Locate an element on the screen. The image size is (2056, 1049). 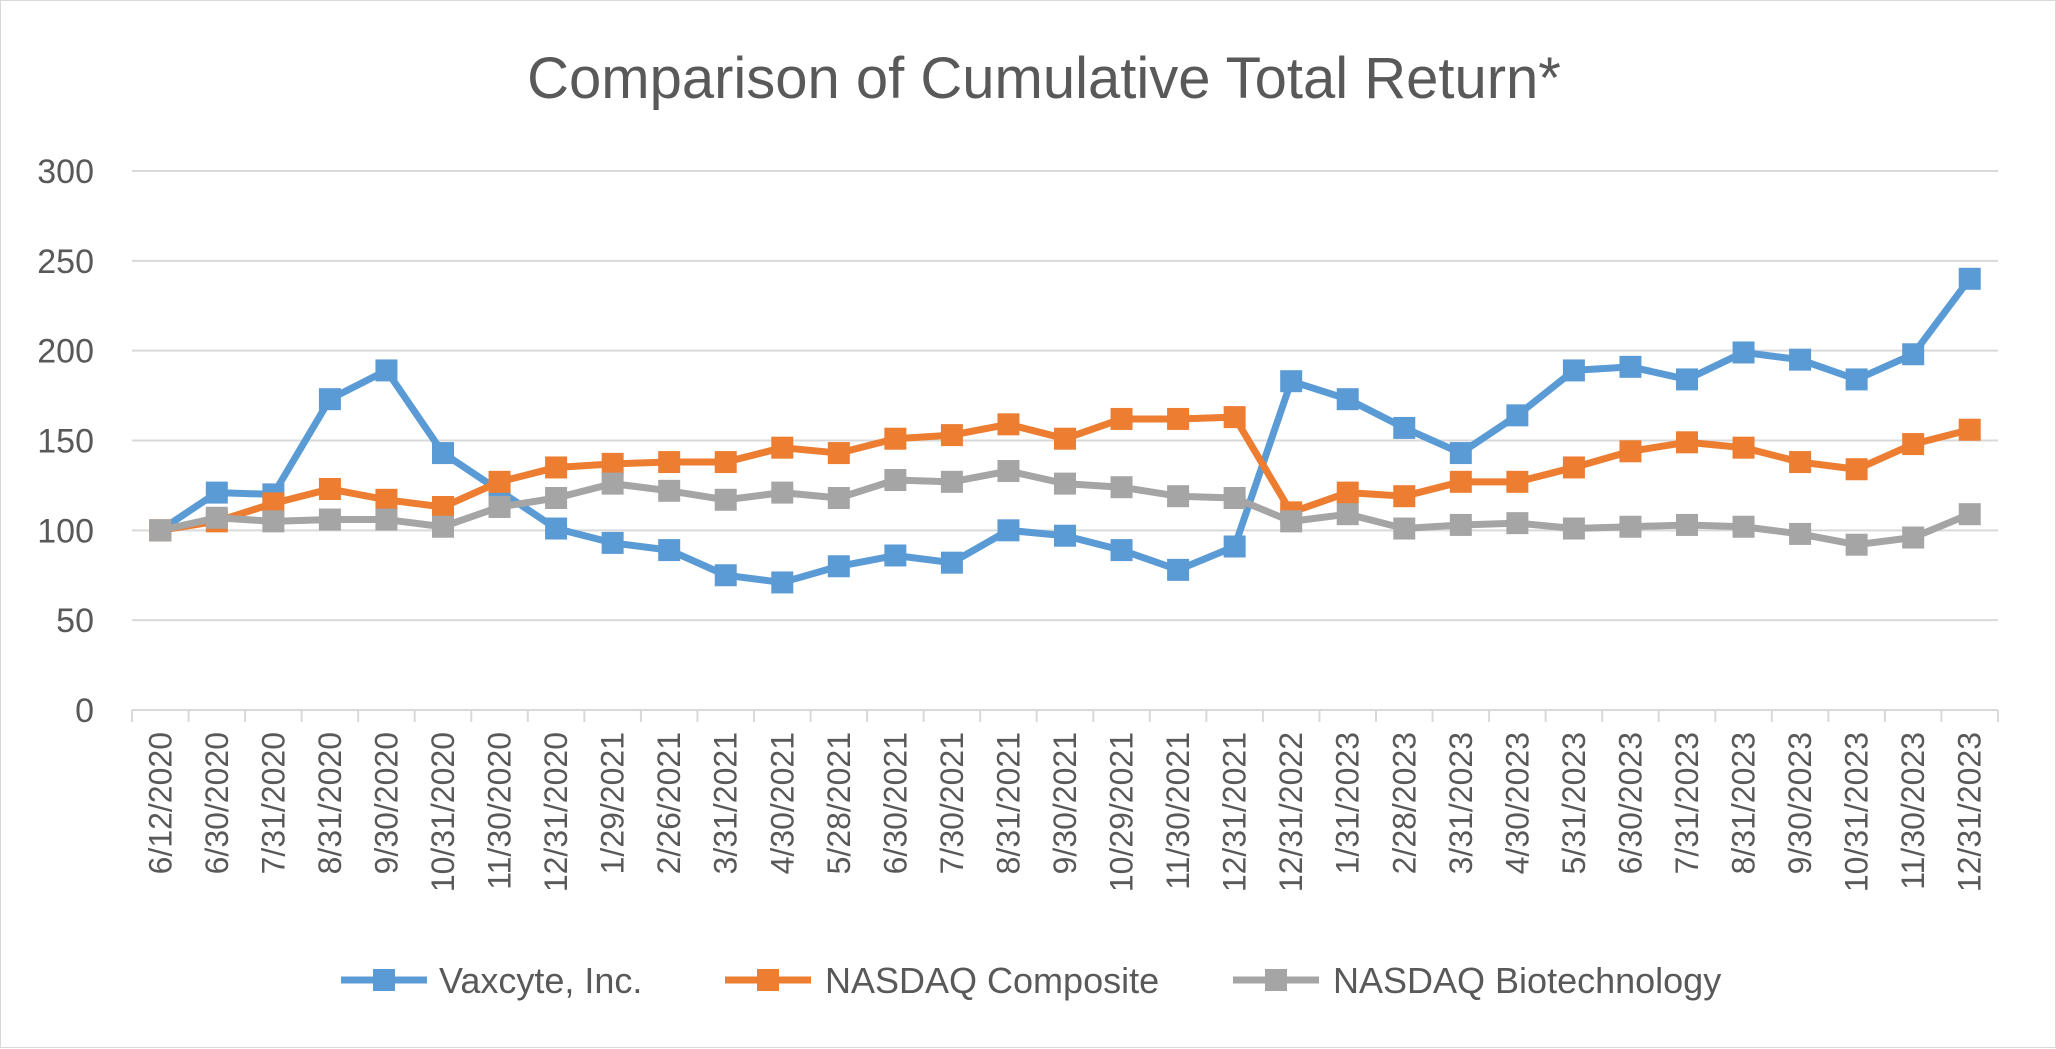
x-tick-label: 12/31/2021 is located at coordinates (1235, 812).